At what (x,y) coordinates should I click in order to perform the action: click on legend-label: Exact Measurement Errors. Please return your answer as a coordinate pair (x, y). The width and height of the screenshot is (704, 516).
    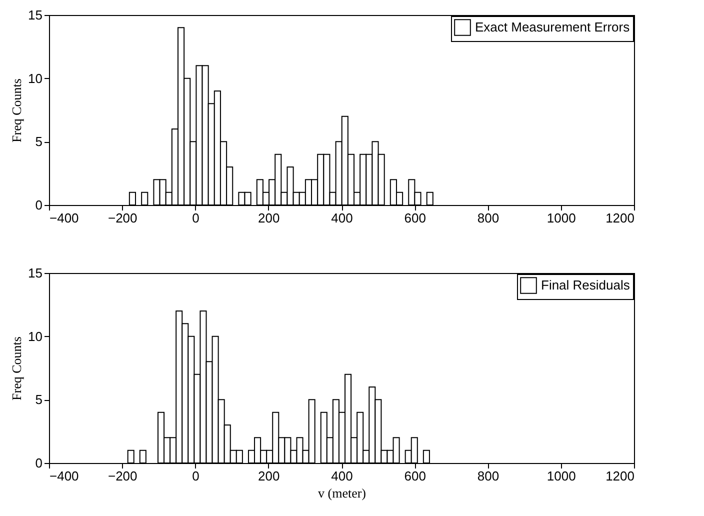
    Looking at the image, I should click on (552, 27).